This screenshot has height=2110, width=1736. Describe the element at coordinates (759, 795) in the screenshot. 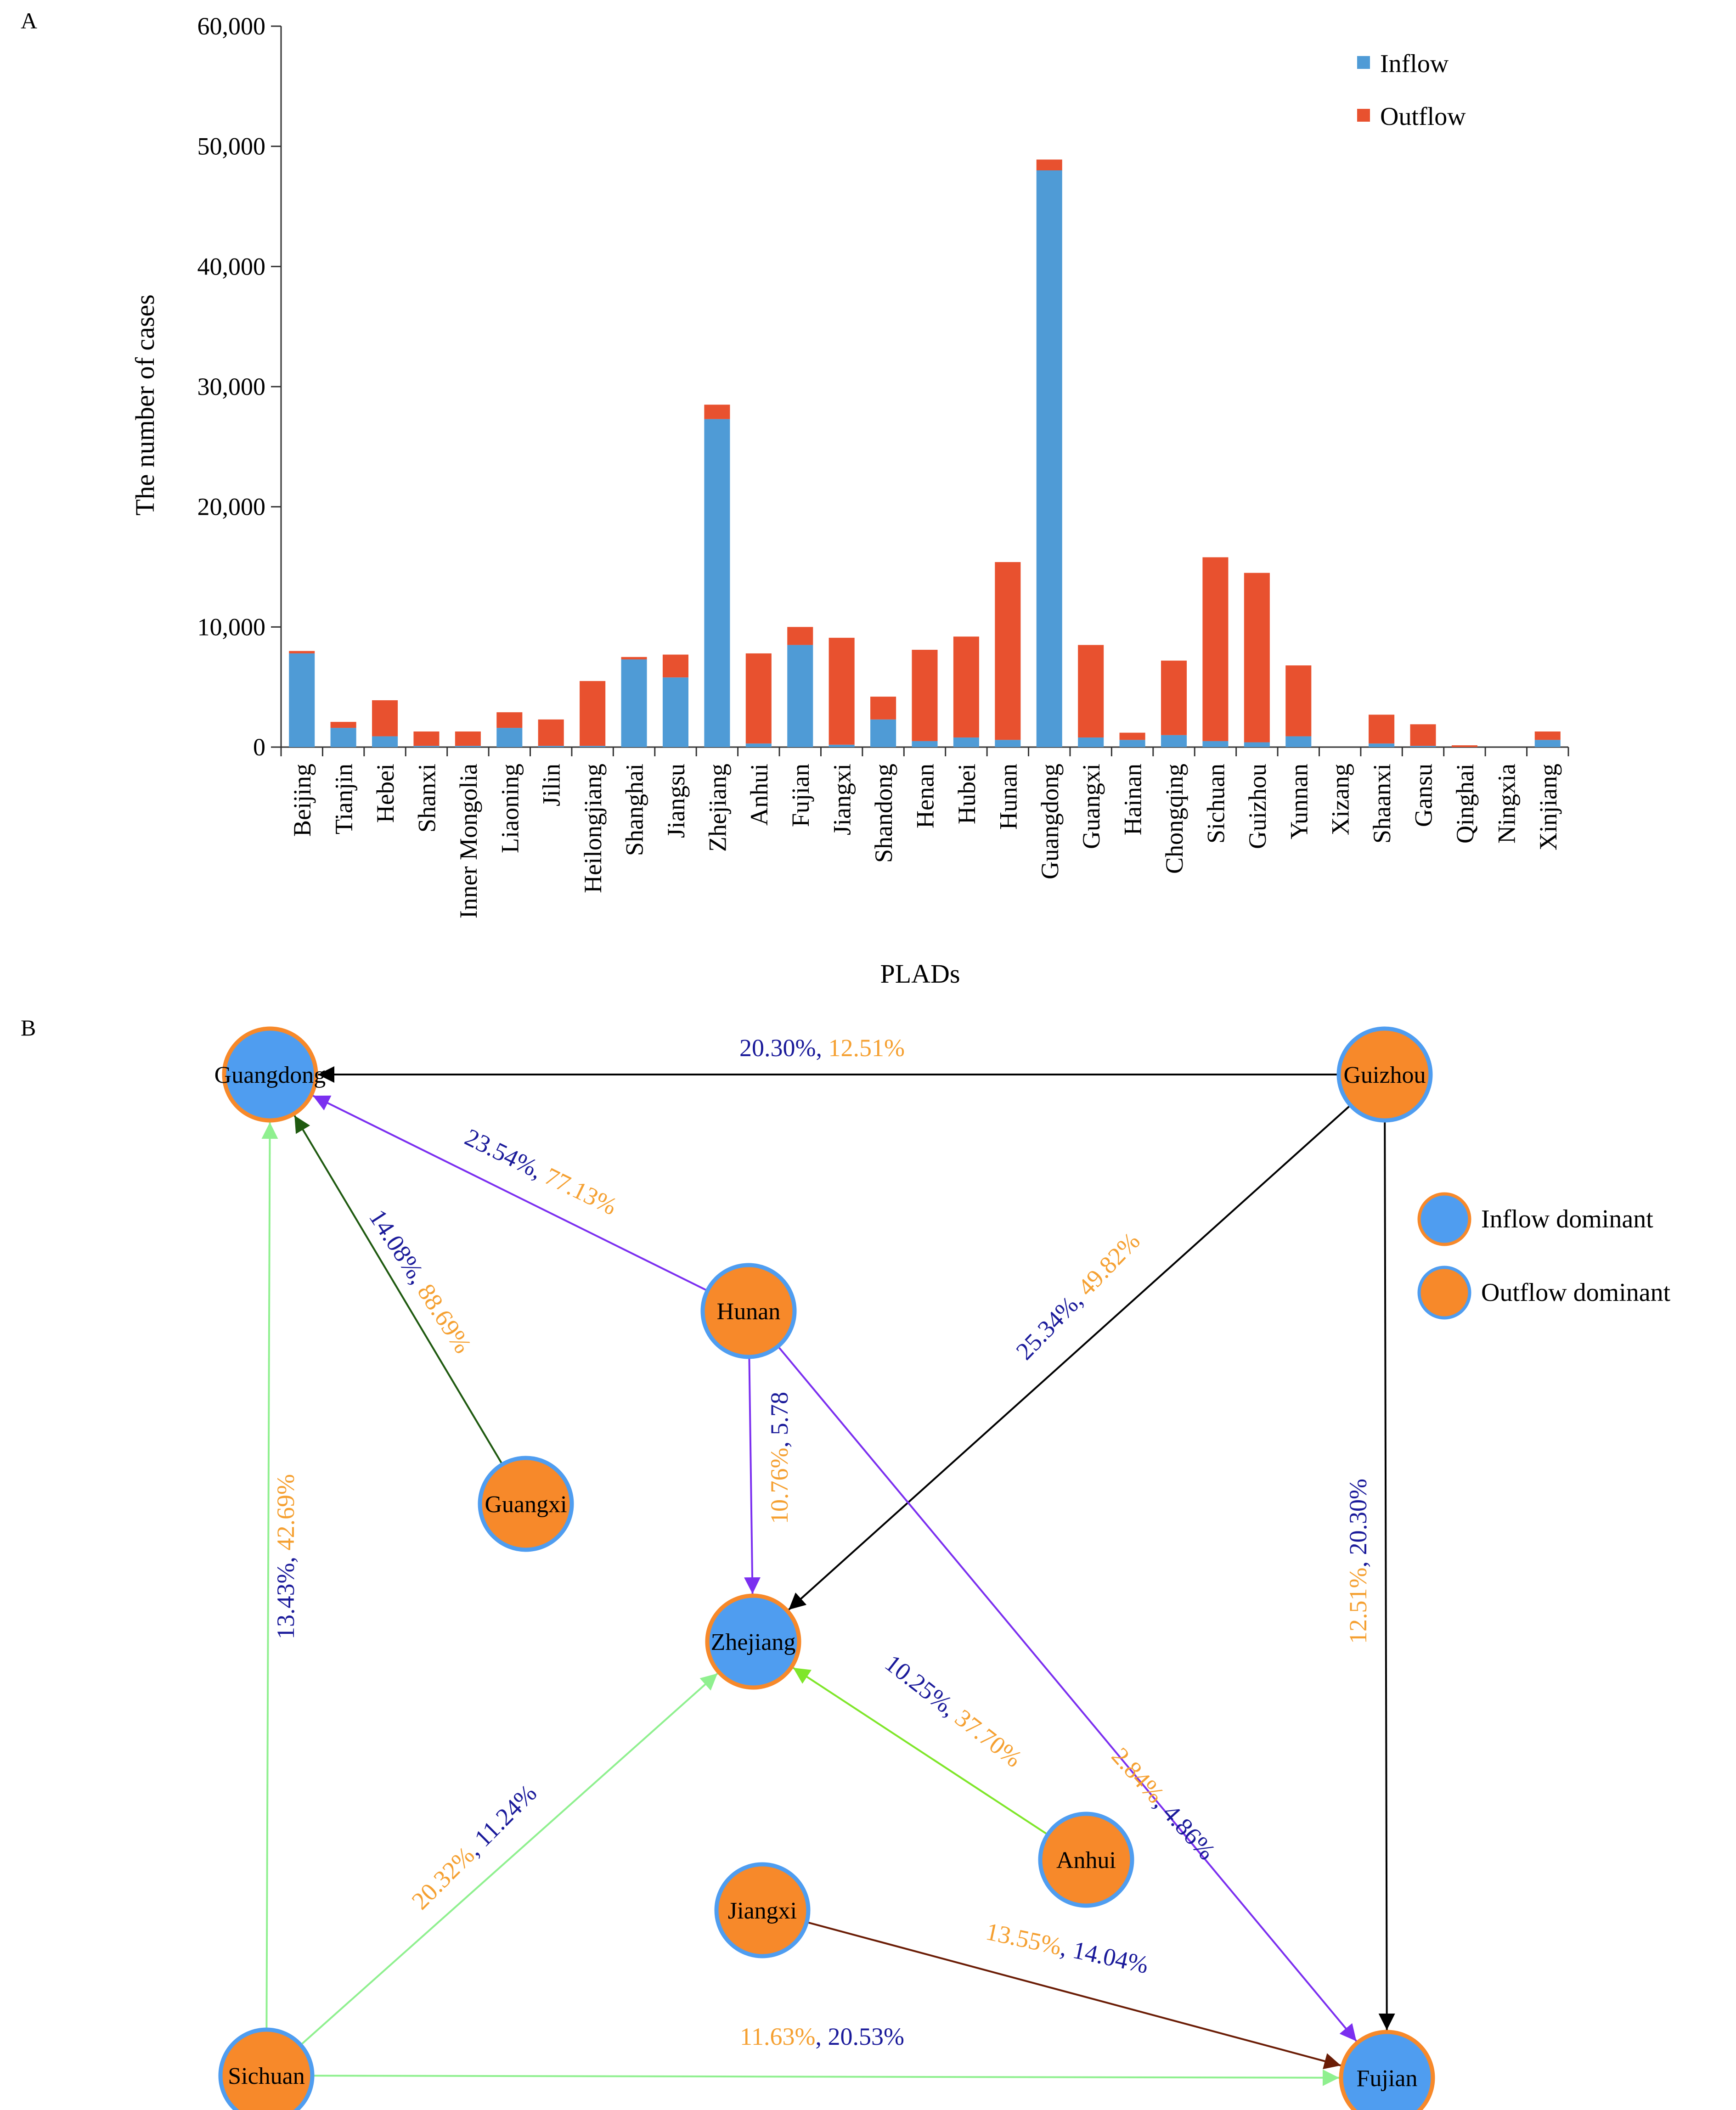

I see `x-tick-label-anhui: Anhui` at that location.